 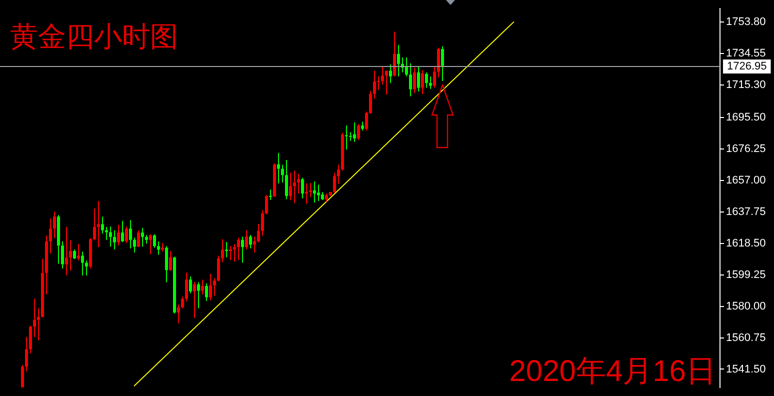 I want to click on text: 黄金四小时图, so click(x=94, y=38).